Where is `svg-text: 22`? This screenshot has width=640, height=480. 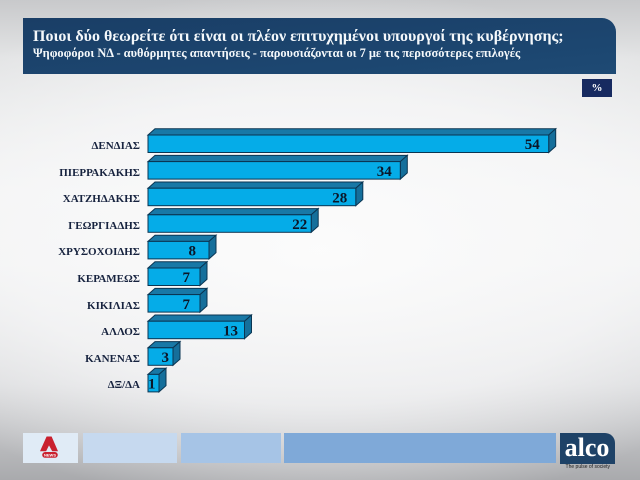 svg-text: 22 is located at coordinates (299, 225).